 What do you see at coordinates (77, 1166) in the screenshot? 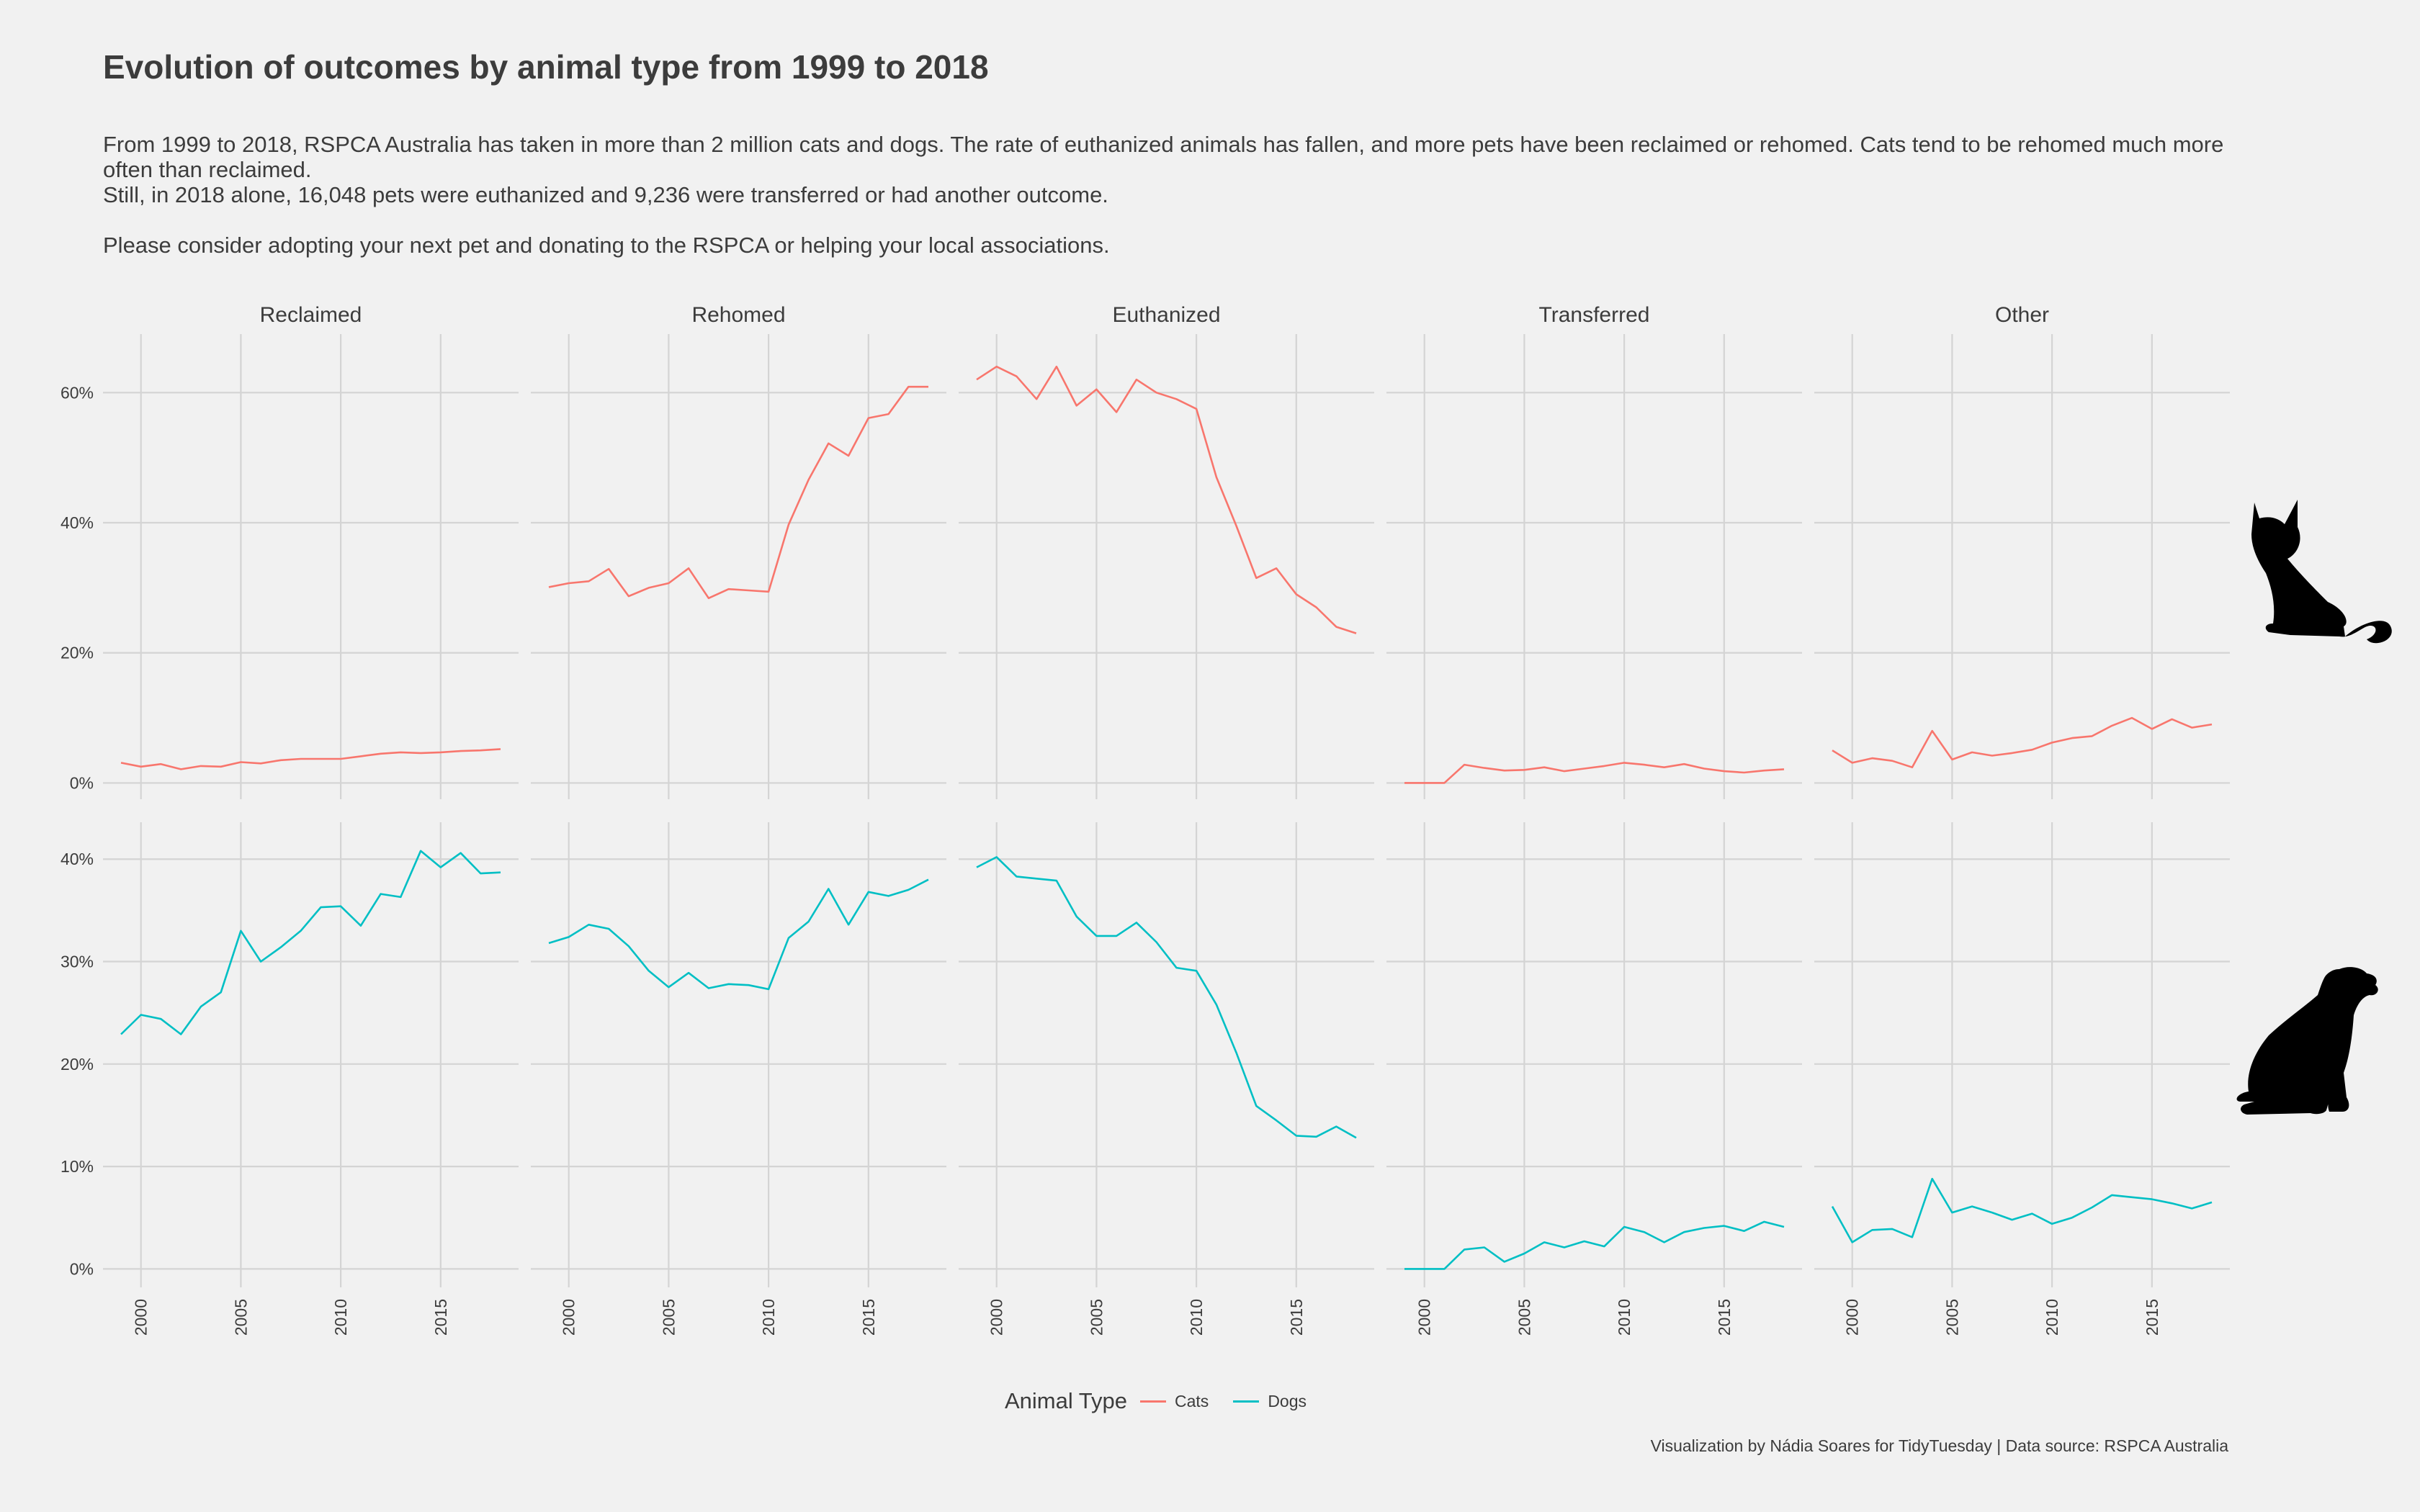
I see `y-tick-label-dogs: 10%` at bounding box center [77, 1166].